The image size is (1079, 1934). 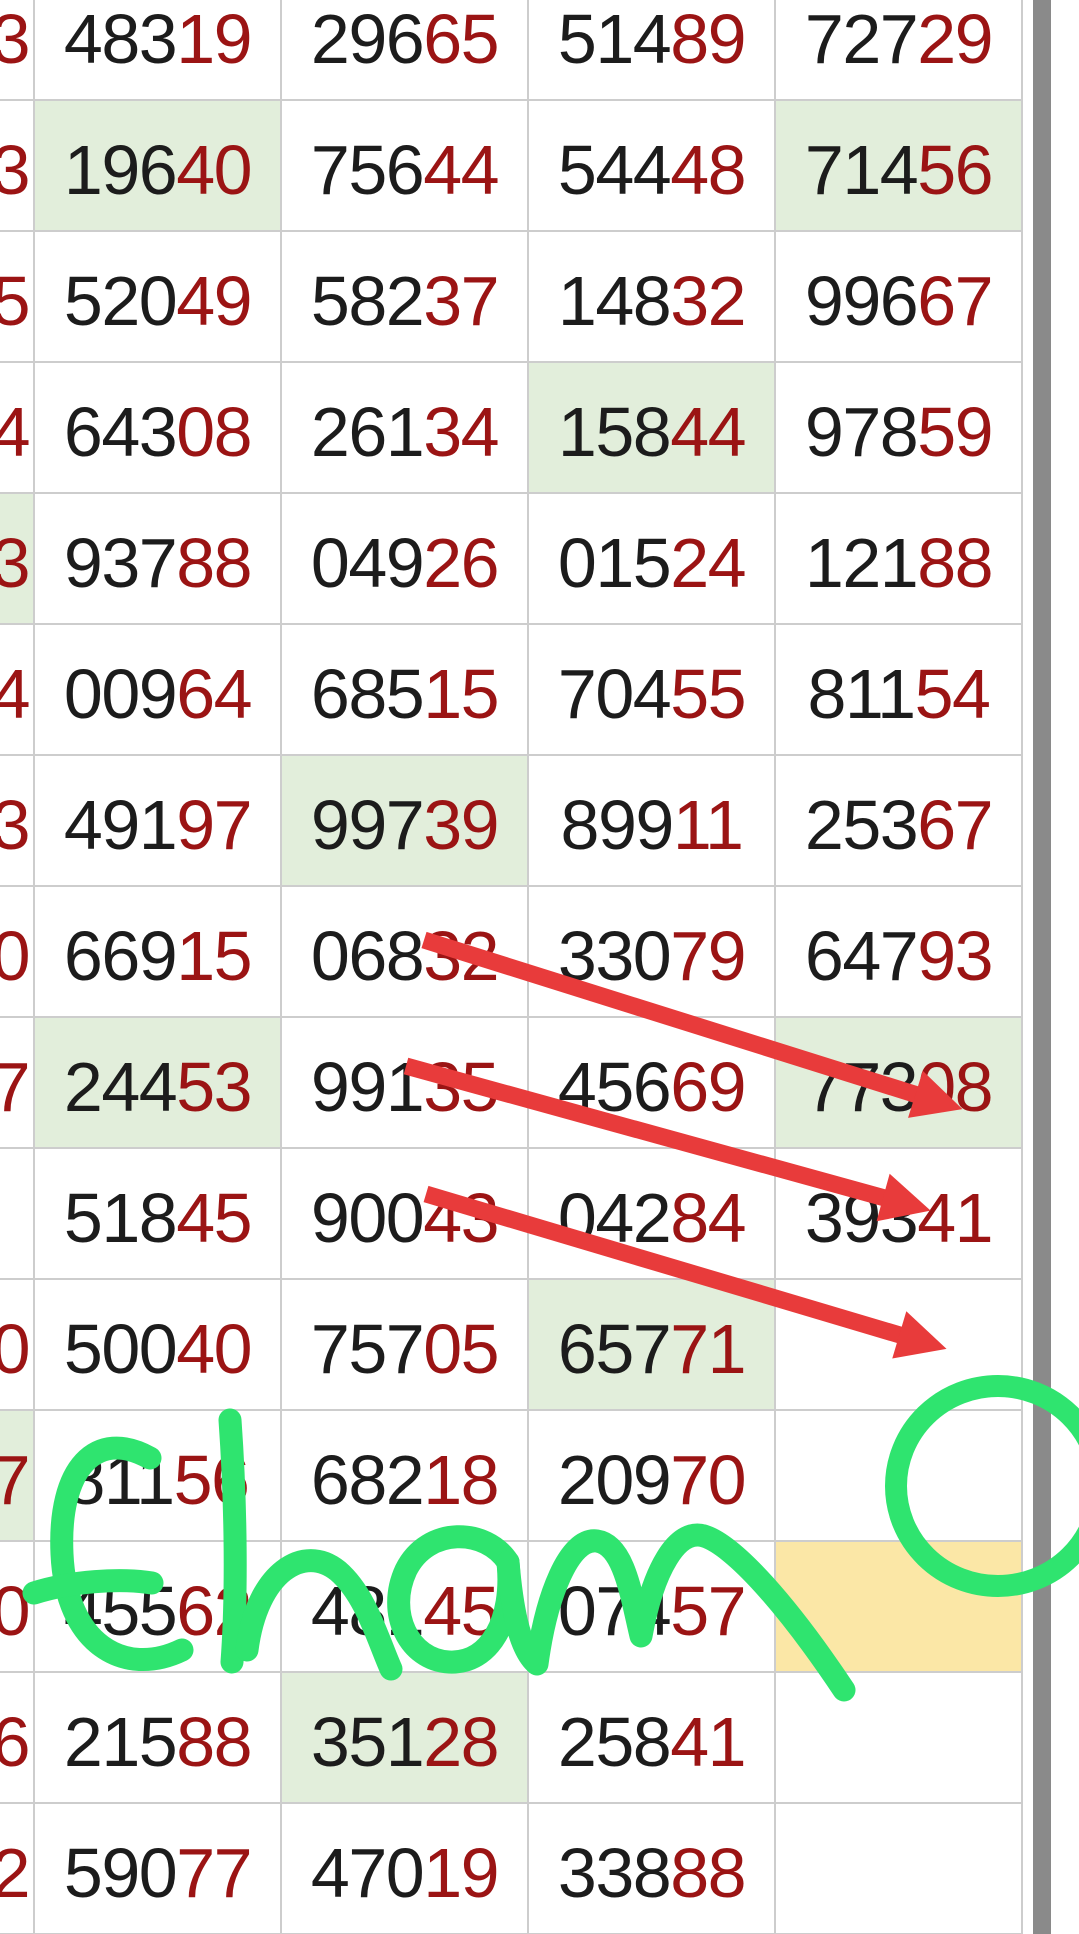 I want to click on number-black-digits: 068, so click(x=367, y=955).